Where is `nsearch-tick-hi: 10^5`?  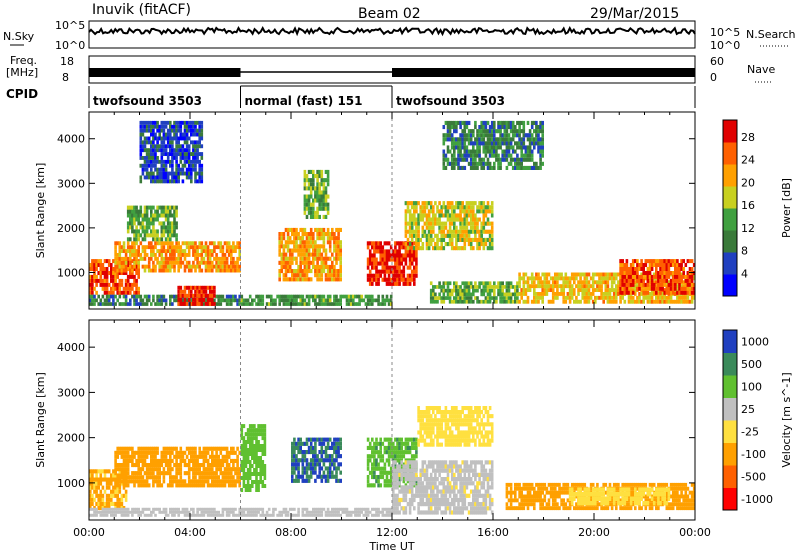 nsearch-tick-hi: 10^5 is located at coordinates (725, 32).